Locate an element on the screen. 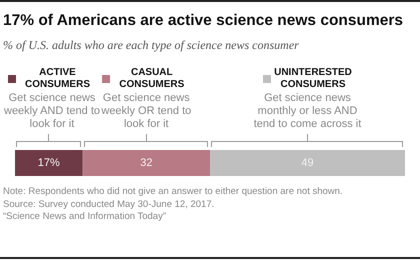  legend-label: UNINTERESTED CONSUMERS is located at coordinates (313, 79).